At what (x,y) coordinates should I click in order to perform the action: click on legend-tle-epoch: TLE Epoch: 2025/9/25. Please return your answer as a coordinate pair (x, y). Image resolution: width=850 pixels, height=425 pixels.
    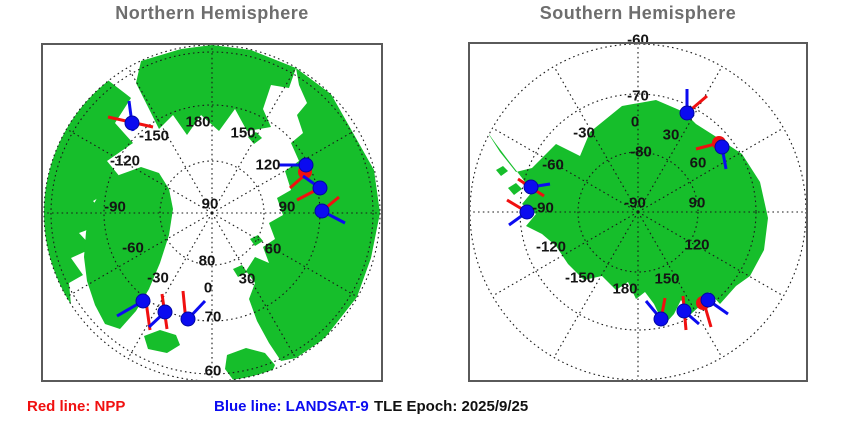
    Looking at the image, I should click on (451, 406).